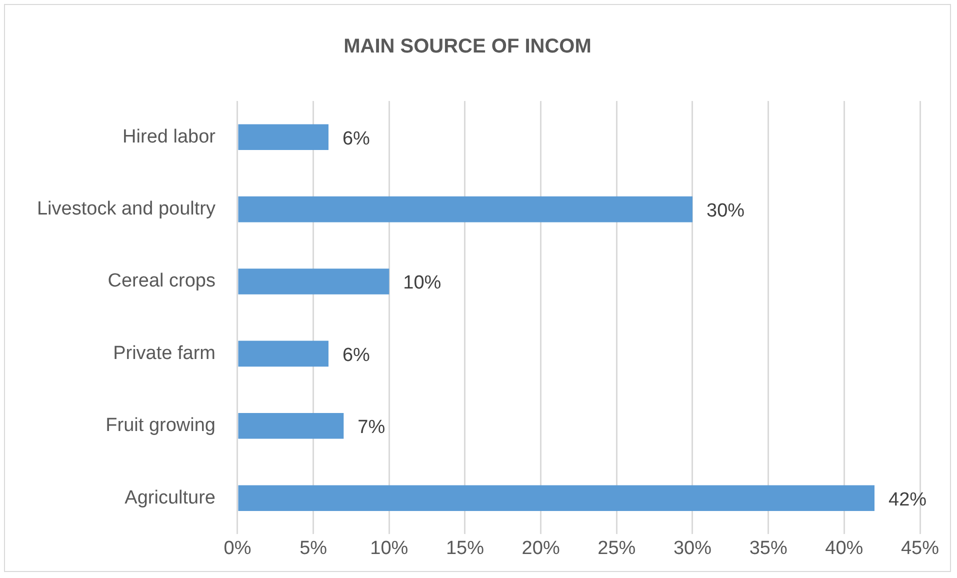 Image resolution: width=957 pixels, height=578 pixels. Describe the element at coordinates (169, 137) in the screenshot. I see `y-tick-label: Hired labor` at that location.